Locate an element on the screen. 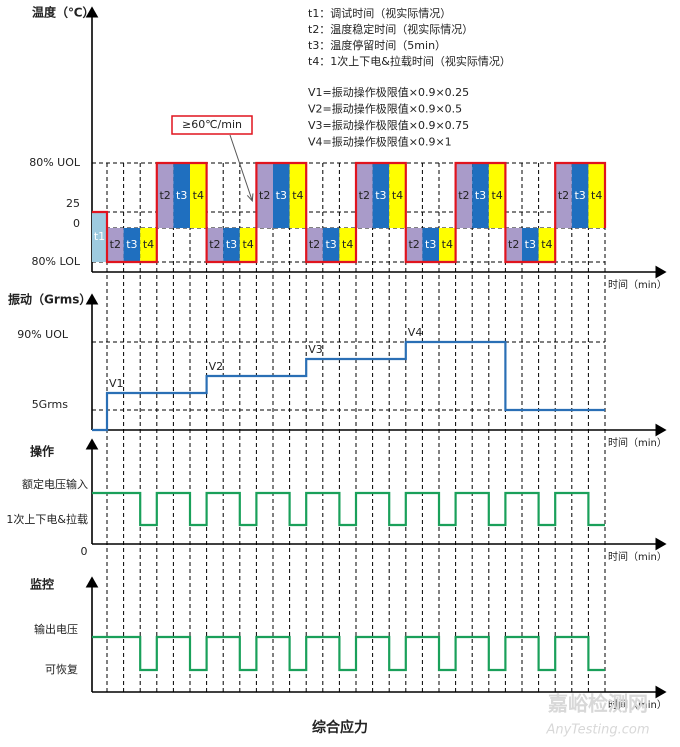 The height and width of the screenshot is (747, 680). watermark: 嘉峪检测网 is located at coordinates (597, 704).